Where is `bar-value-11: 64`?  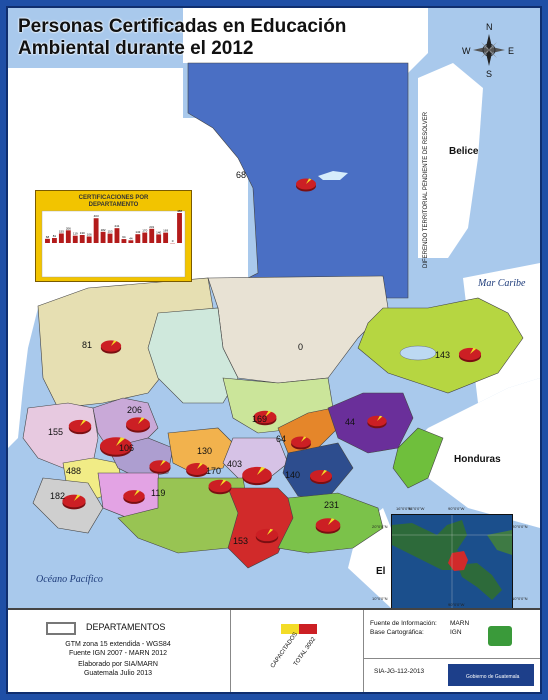
bar-value-11: 64 is located at coordinates (124, 237).